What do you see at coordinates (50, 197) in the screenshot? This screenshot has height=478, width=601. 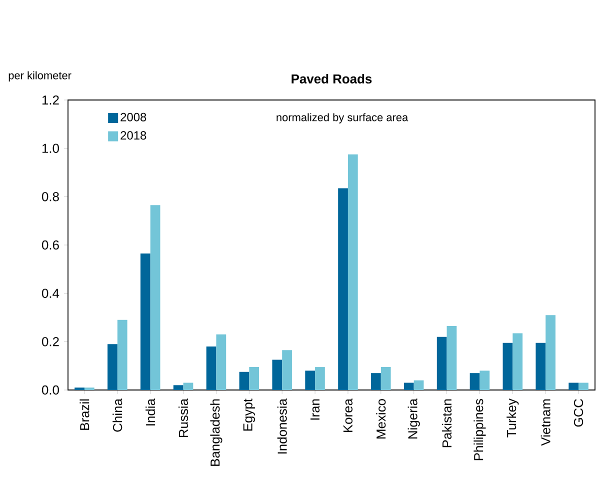 I see `y-tick-label: 0.8` at bounding box center [50, 197].